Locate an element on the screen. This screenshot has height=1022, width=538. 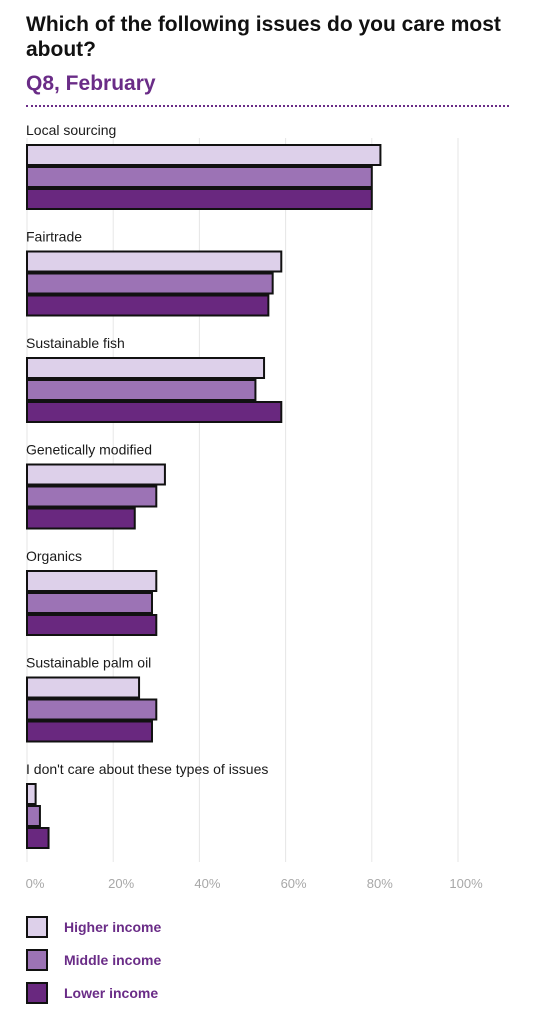
legend-label-higher-income: Higher income is located at coordinates (113, 927).